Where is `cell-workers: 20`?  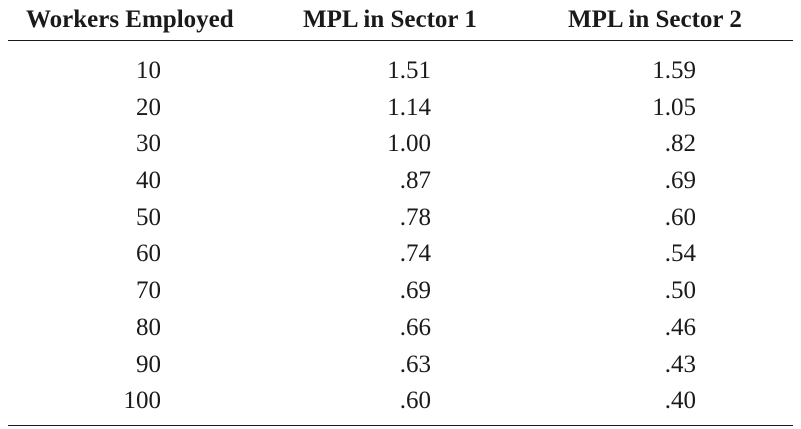 cell-workers: 20 is located at coordinates (148, 107).